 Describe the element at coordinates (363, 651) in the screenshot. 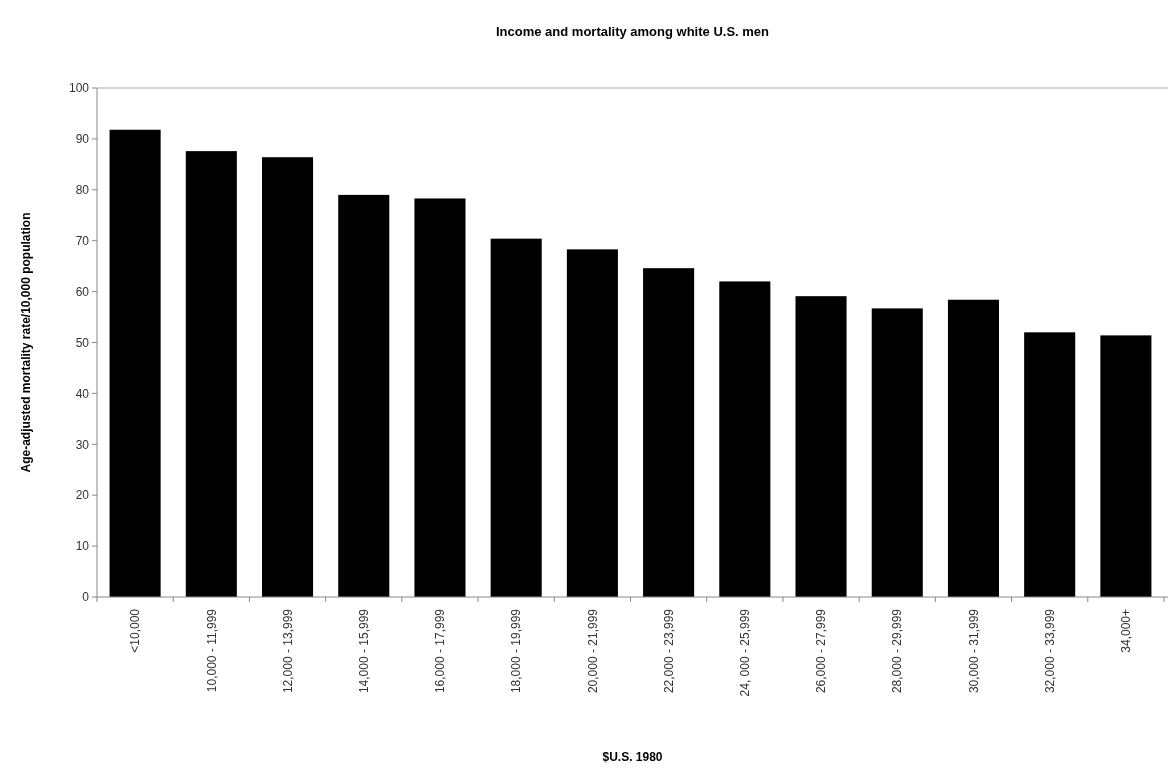

I see `x-tick-label: 14,000 - 15,999` at that location.